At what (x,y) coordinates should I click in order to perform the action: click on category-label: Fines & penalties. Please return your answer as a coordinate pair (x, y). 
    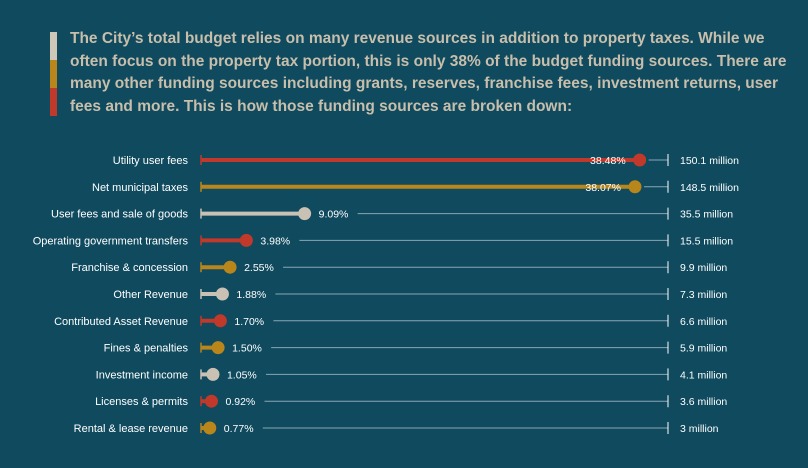
    Looking at the image, I should click on (146, 349).